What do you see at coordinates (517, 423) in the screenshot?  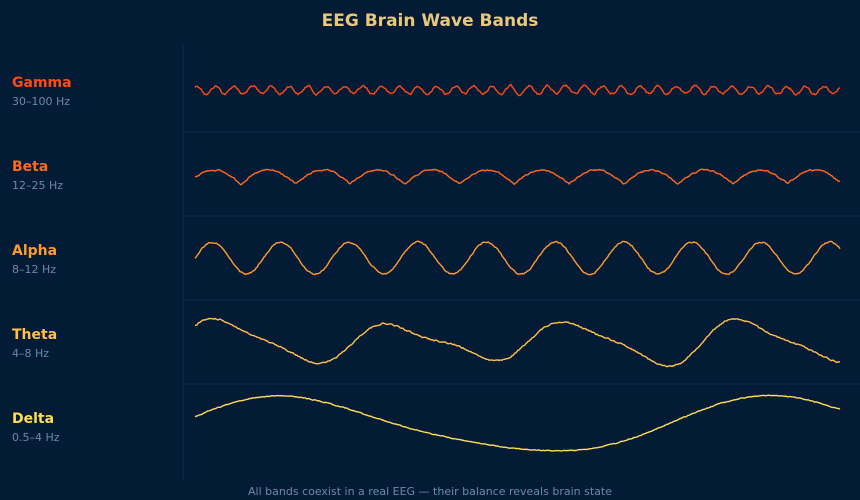 I see `series-line-delta` at bounding box center [517, 423].